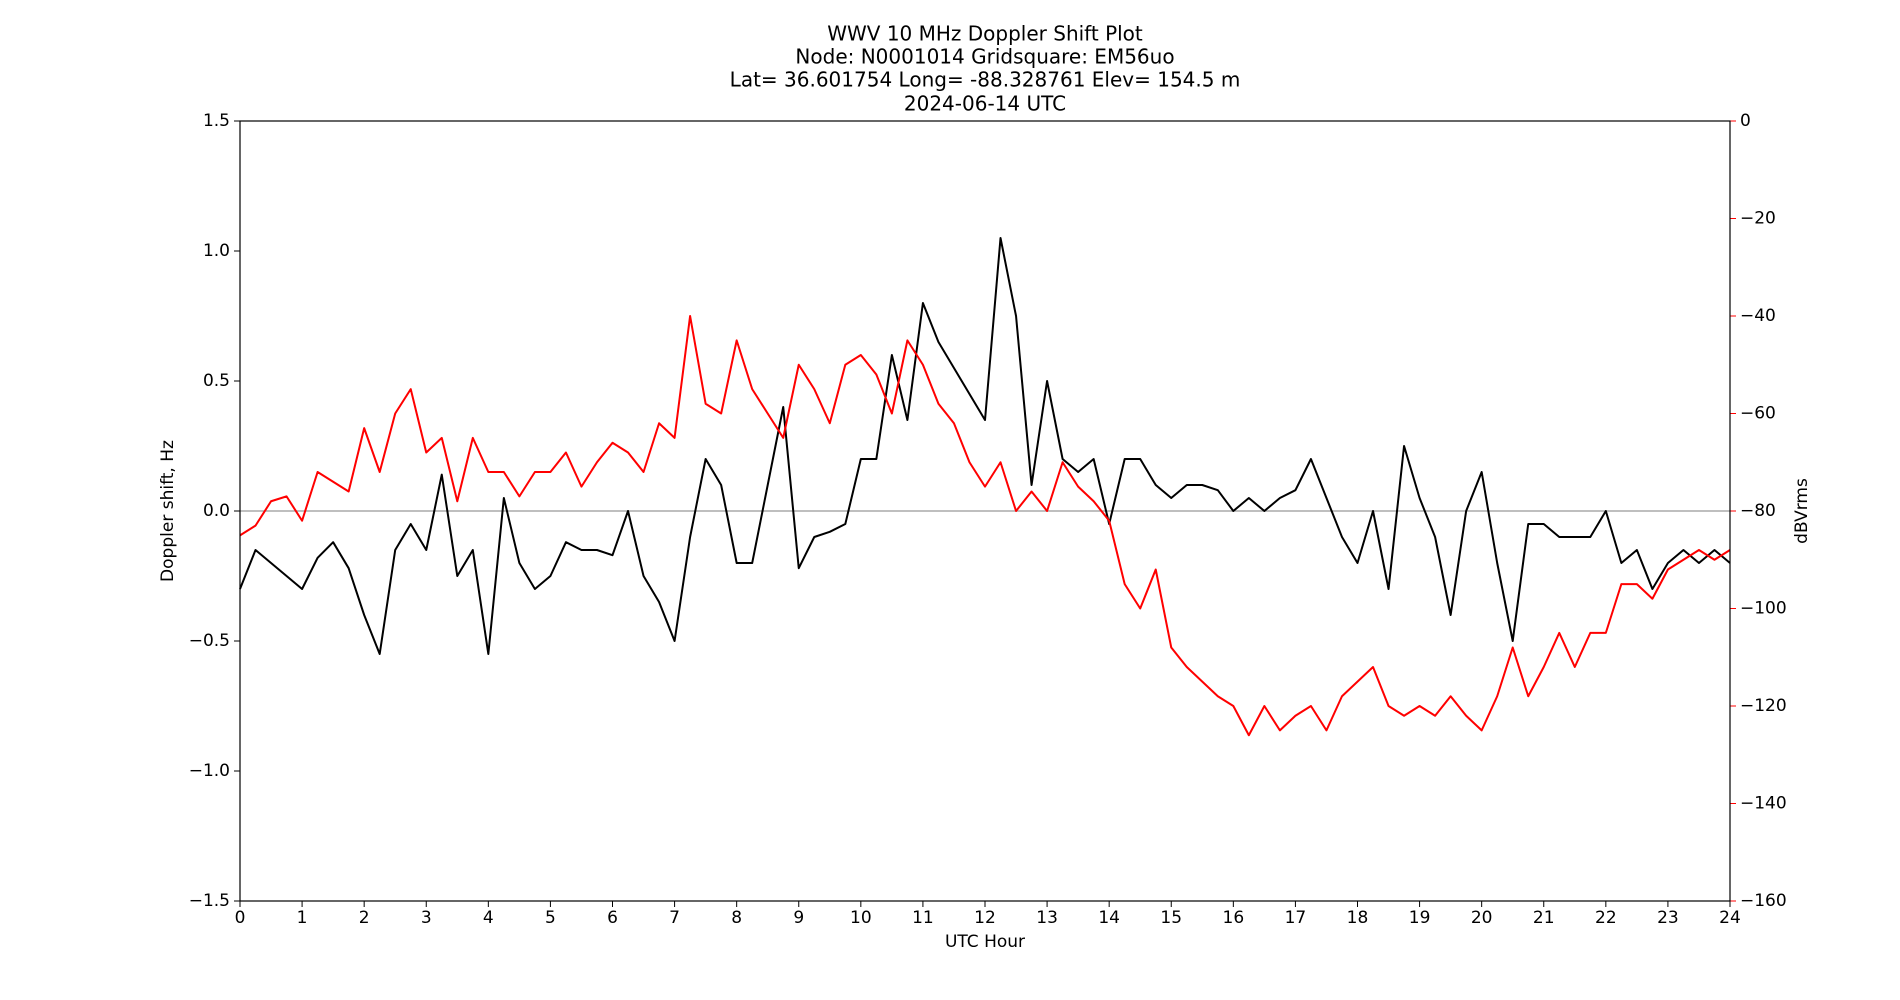  Describe the element at coordinates (1606, 918) in the screenshot. I see `x-tick-label: 22` at that location.